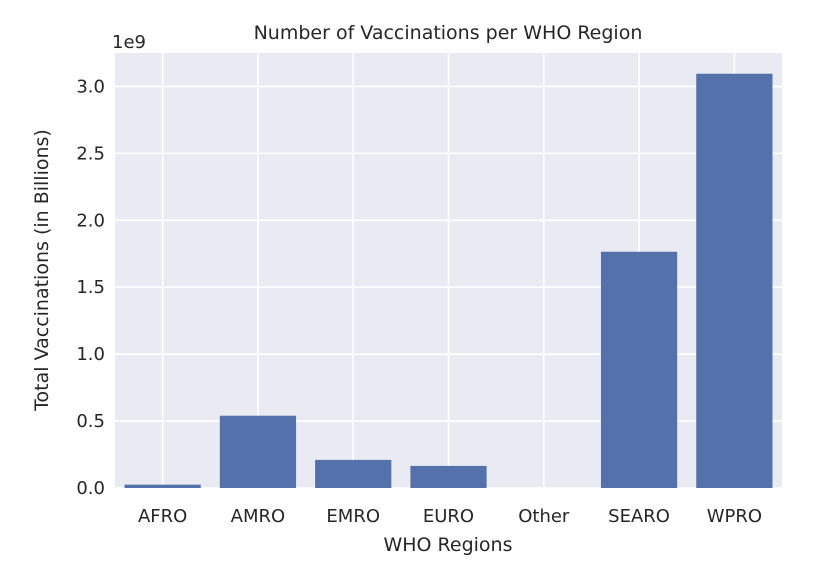 The height and width of the screenshot is (568, 822). Describe the element at coordinates (90, 220) in the screenshot. I see `y-tick-label: 2.0` at that location.